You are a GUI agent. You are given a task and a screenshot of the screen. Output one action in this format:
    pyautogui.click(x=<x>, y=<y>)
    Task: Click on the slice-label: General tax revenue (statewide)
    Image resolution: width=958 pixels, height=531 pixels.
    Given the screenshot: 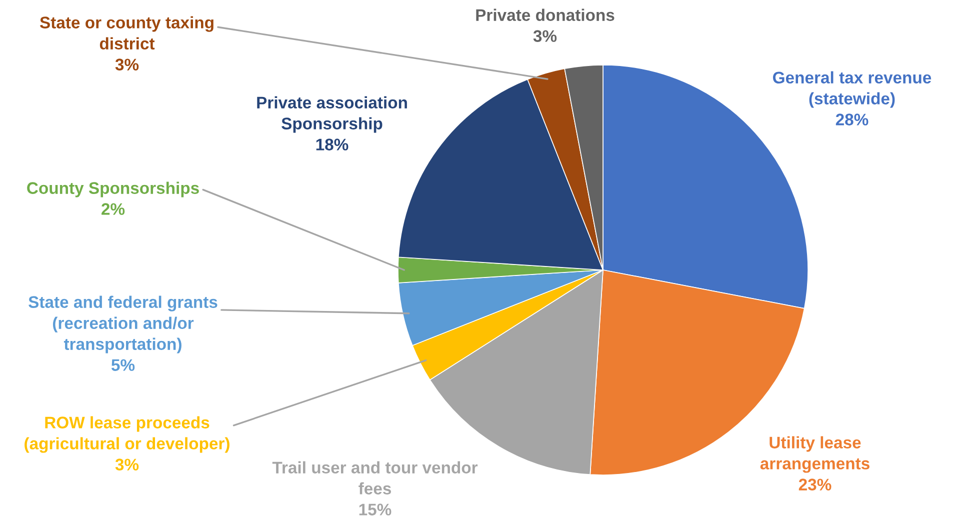 What is the action you would take?
    pyautogui.click(x=852, y=89)
    